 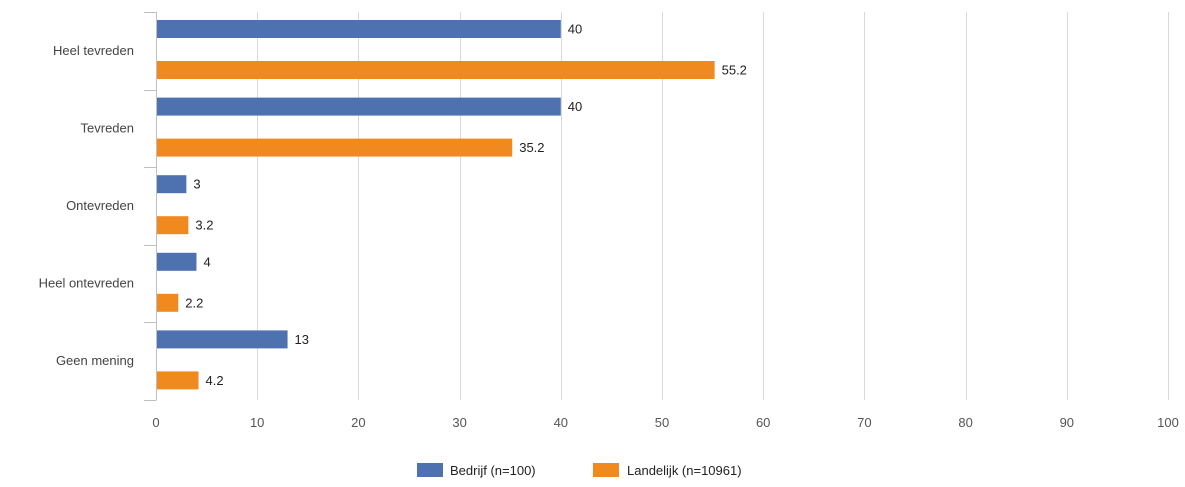 I want to click on data-label: 3.2, so click(x=204, y=225).